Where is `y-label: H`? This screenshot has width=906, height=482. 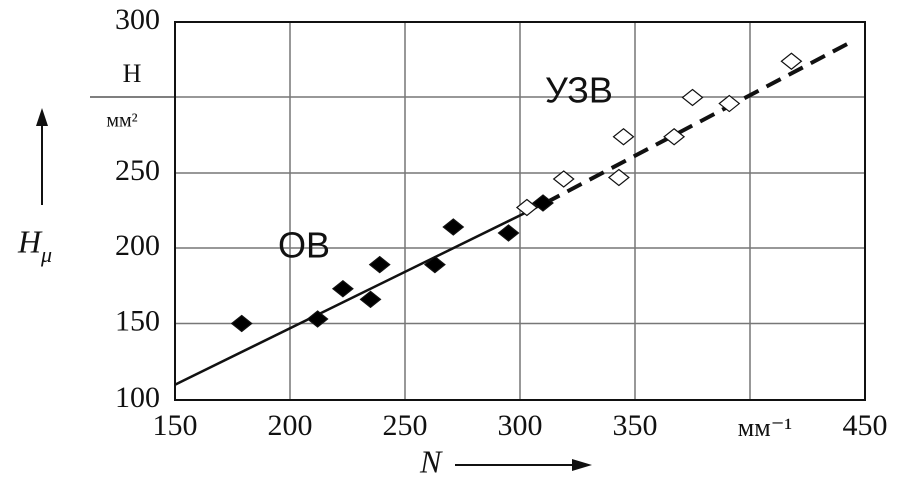 y-label: H is located at coordinates (30, 241).